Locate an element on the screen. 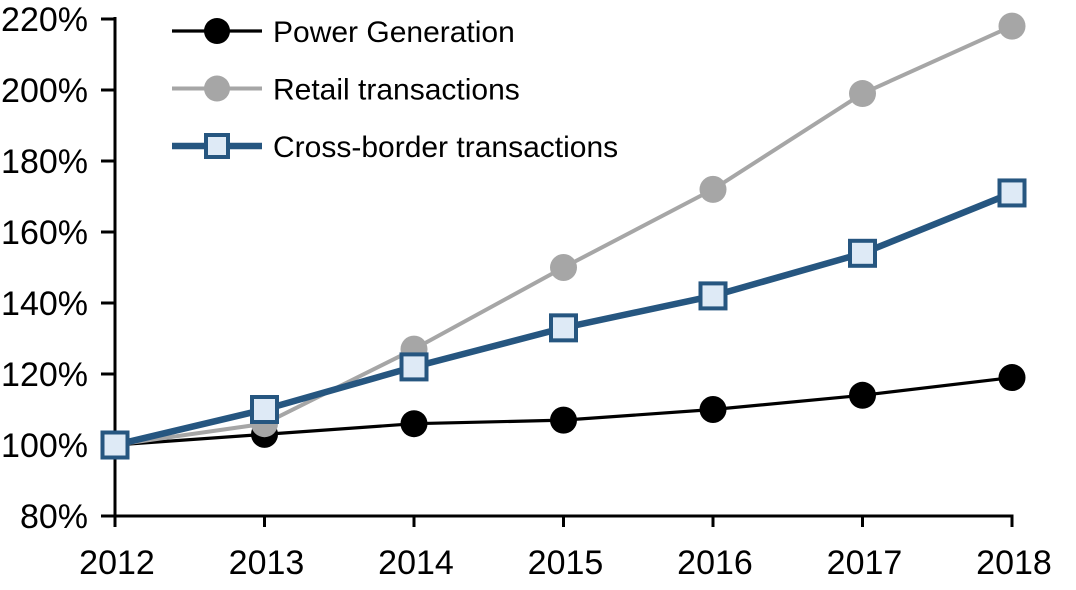 This screenshot has width=1076, height=590. series-power-generation is located at coordinates (563, 411).